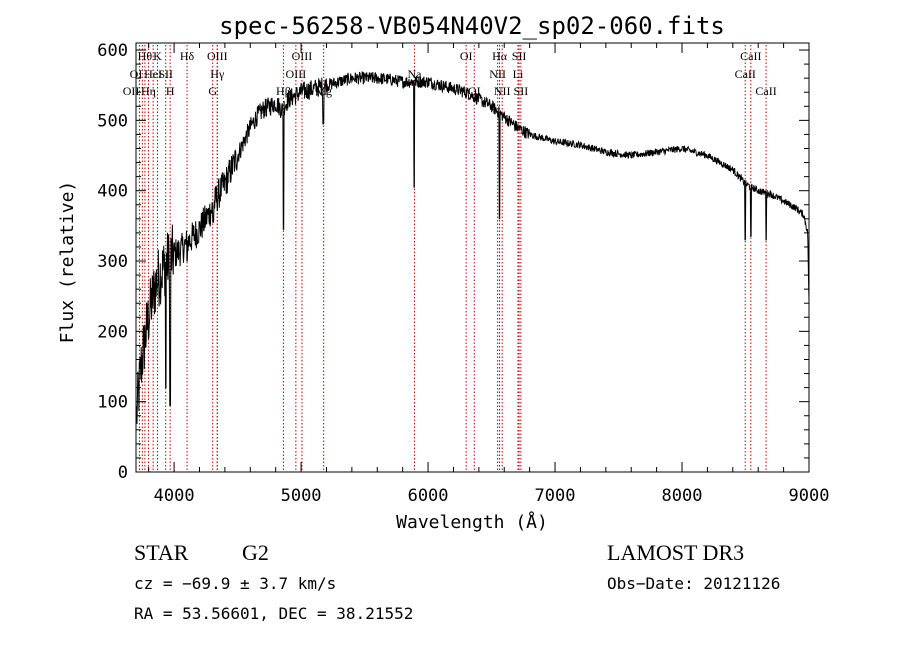 The width and height of the screenshot is (900, 649). I want to click on object-class: STAR, so click(161, 552).